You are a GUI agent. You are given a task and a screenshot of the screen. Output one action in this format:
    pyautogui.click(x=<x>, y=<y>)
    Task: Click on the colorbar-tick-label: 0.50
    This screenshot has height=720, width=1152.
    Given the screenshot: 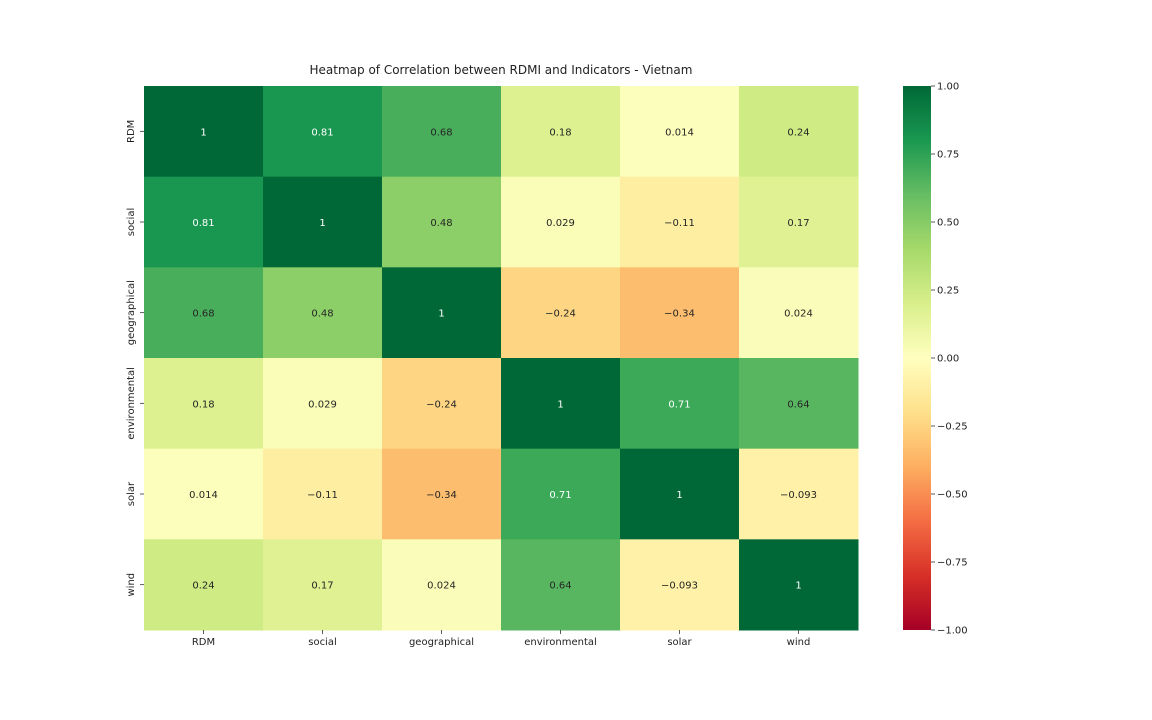 What is the action you would take?
    pyautogui.click(x=948, y=223)
    